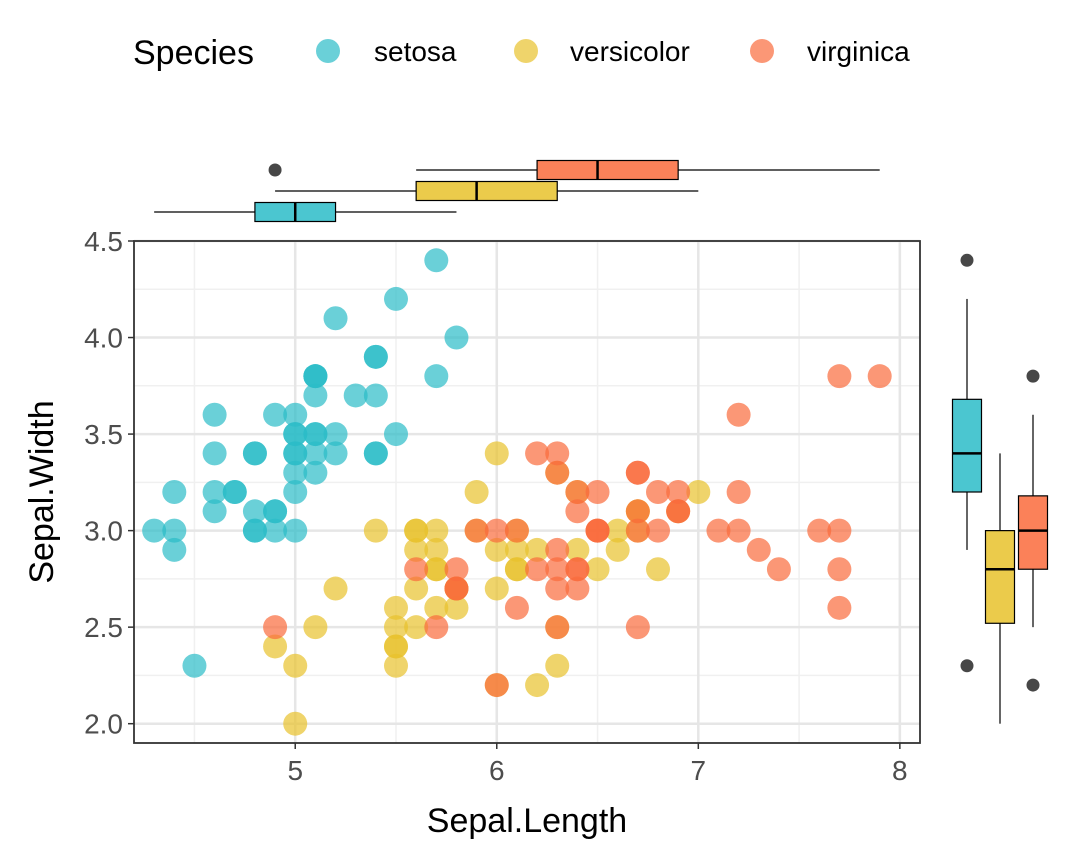 The width and height of the screenshot is (1080, 864). I want to click on legend-label-setosa: setosa, so click(415, 51).